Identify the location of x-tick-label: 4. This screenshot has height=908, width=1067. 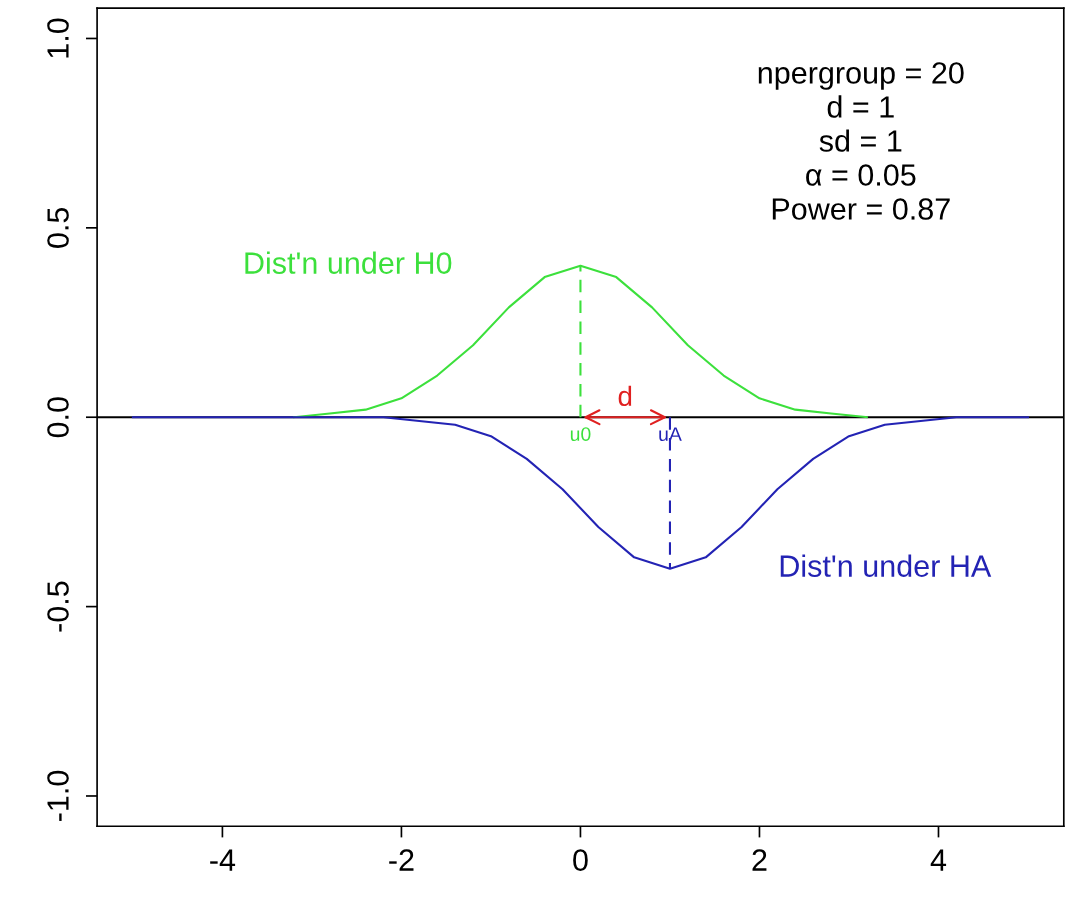
(938, 860).